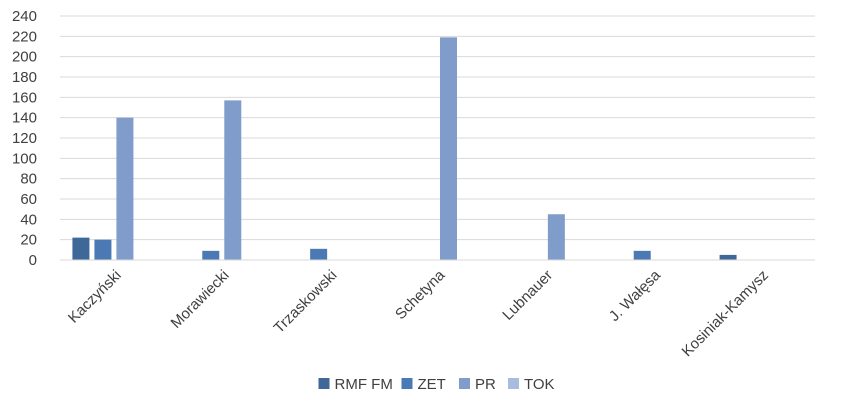  I want to click on y-tick-label: 20, so click(28, 240).